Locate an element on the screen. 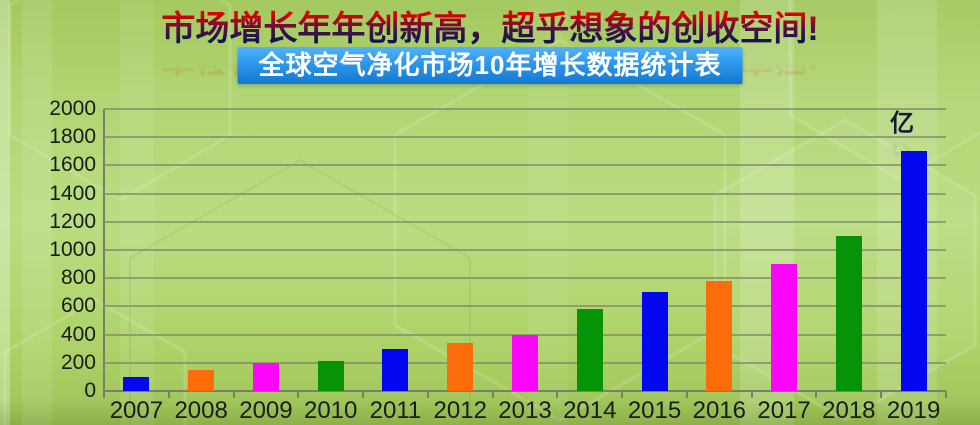 The width and height of the screenshot is (980, 425). y-tick-label-2000: 2000 is located at coordinates (72, 108).